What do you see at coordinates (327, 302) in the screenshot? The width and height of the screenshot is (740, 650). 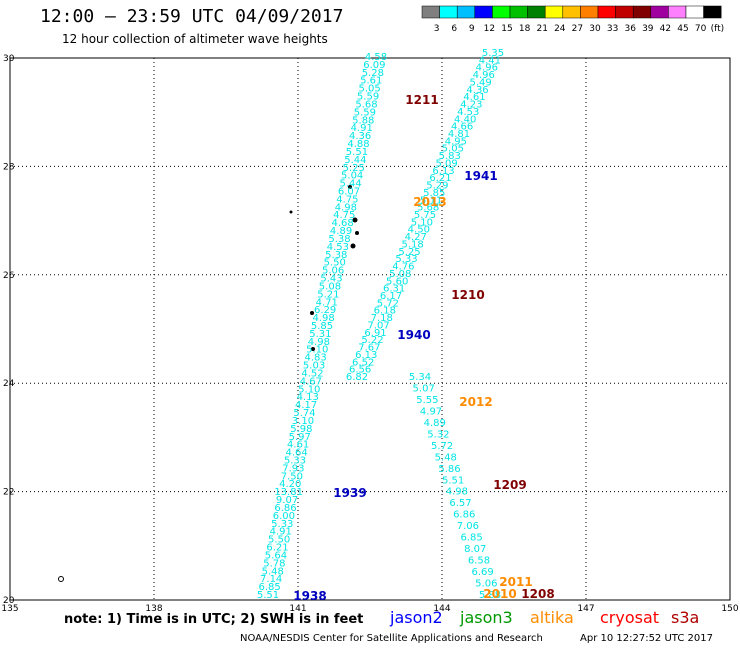 I see `wave-height-value: 4.71` at bounding box center [327, 302].